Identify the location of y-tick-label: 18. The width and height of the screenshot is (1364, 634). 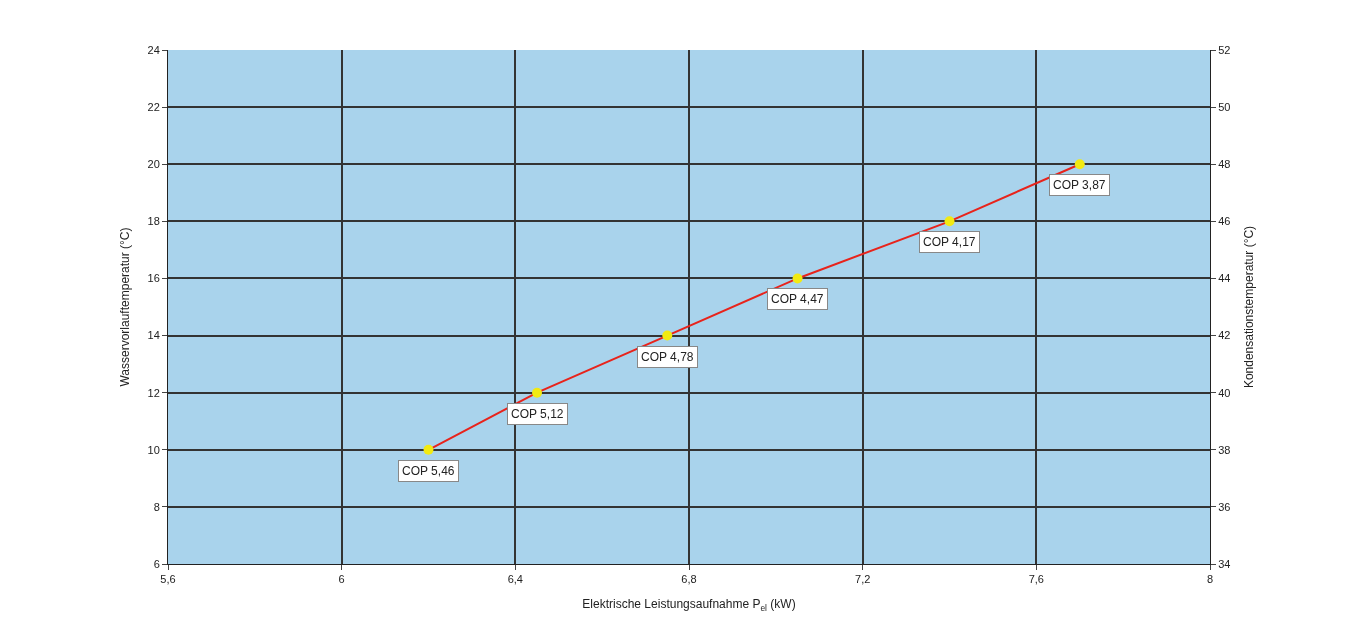
(153, 221).